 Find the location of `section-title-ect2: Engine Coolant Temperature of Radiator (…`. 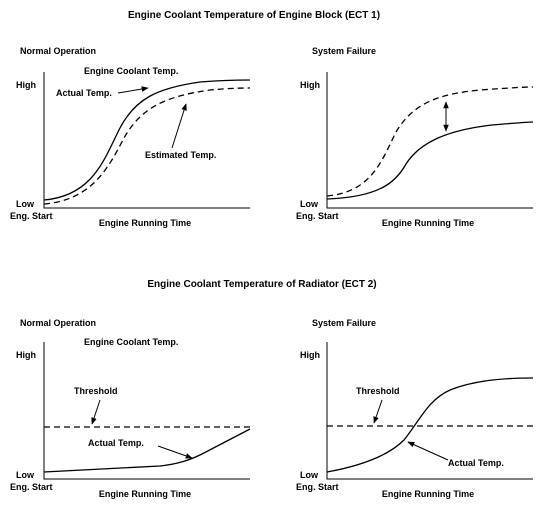

section-title-ect2: Engine Coolant Temperature of Radiator (… is located at coordinates (261, 284).